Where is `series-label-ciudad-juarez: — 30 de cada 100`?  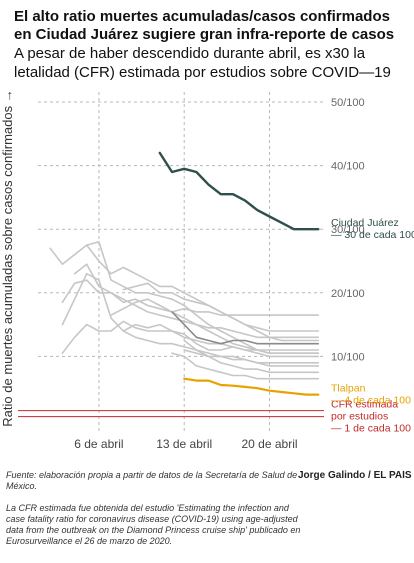 series-label-ciudad-juarez: — 30 de cada 100 is located at coordinates (372, 235).